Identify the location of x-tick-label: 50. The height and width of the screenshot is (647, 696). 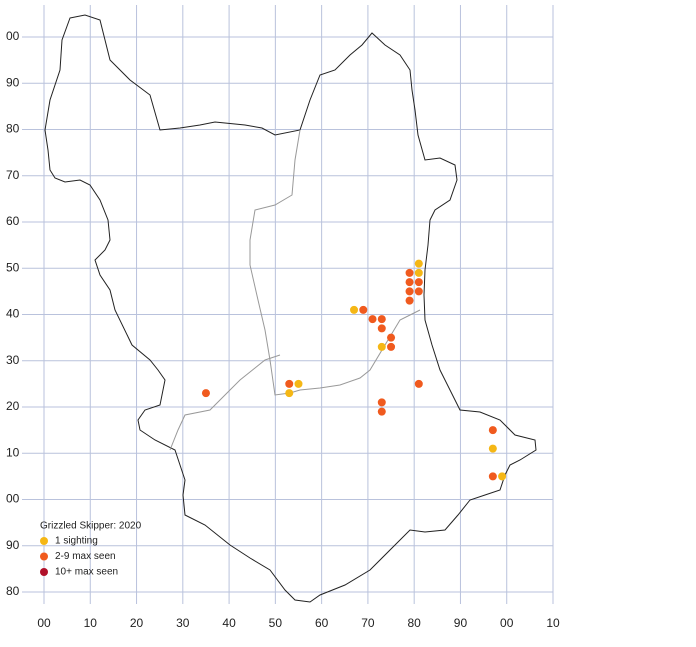
(276, 623).